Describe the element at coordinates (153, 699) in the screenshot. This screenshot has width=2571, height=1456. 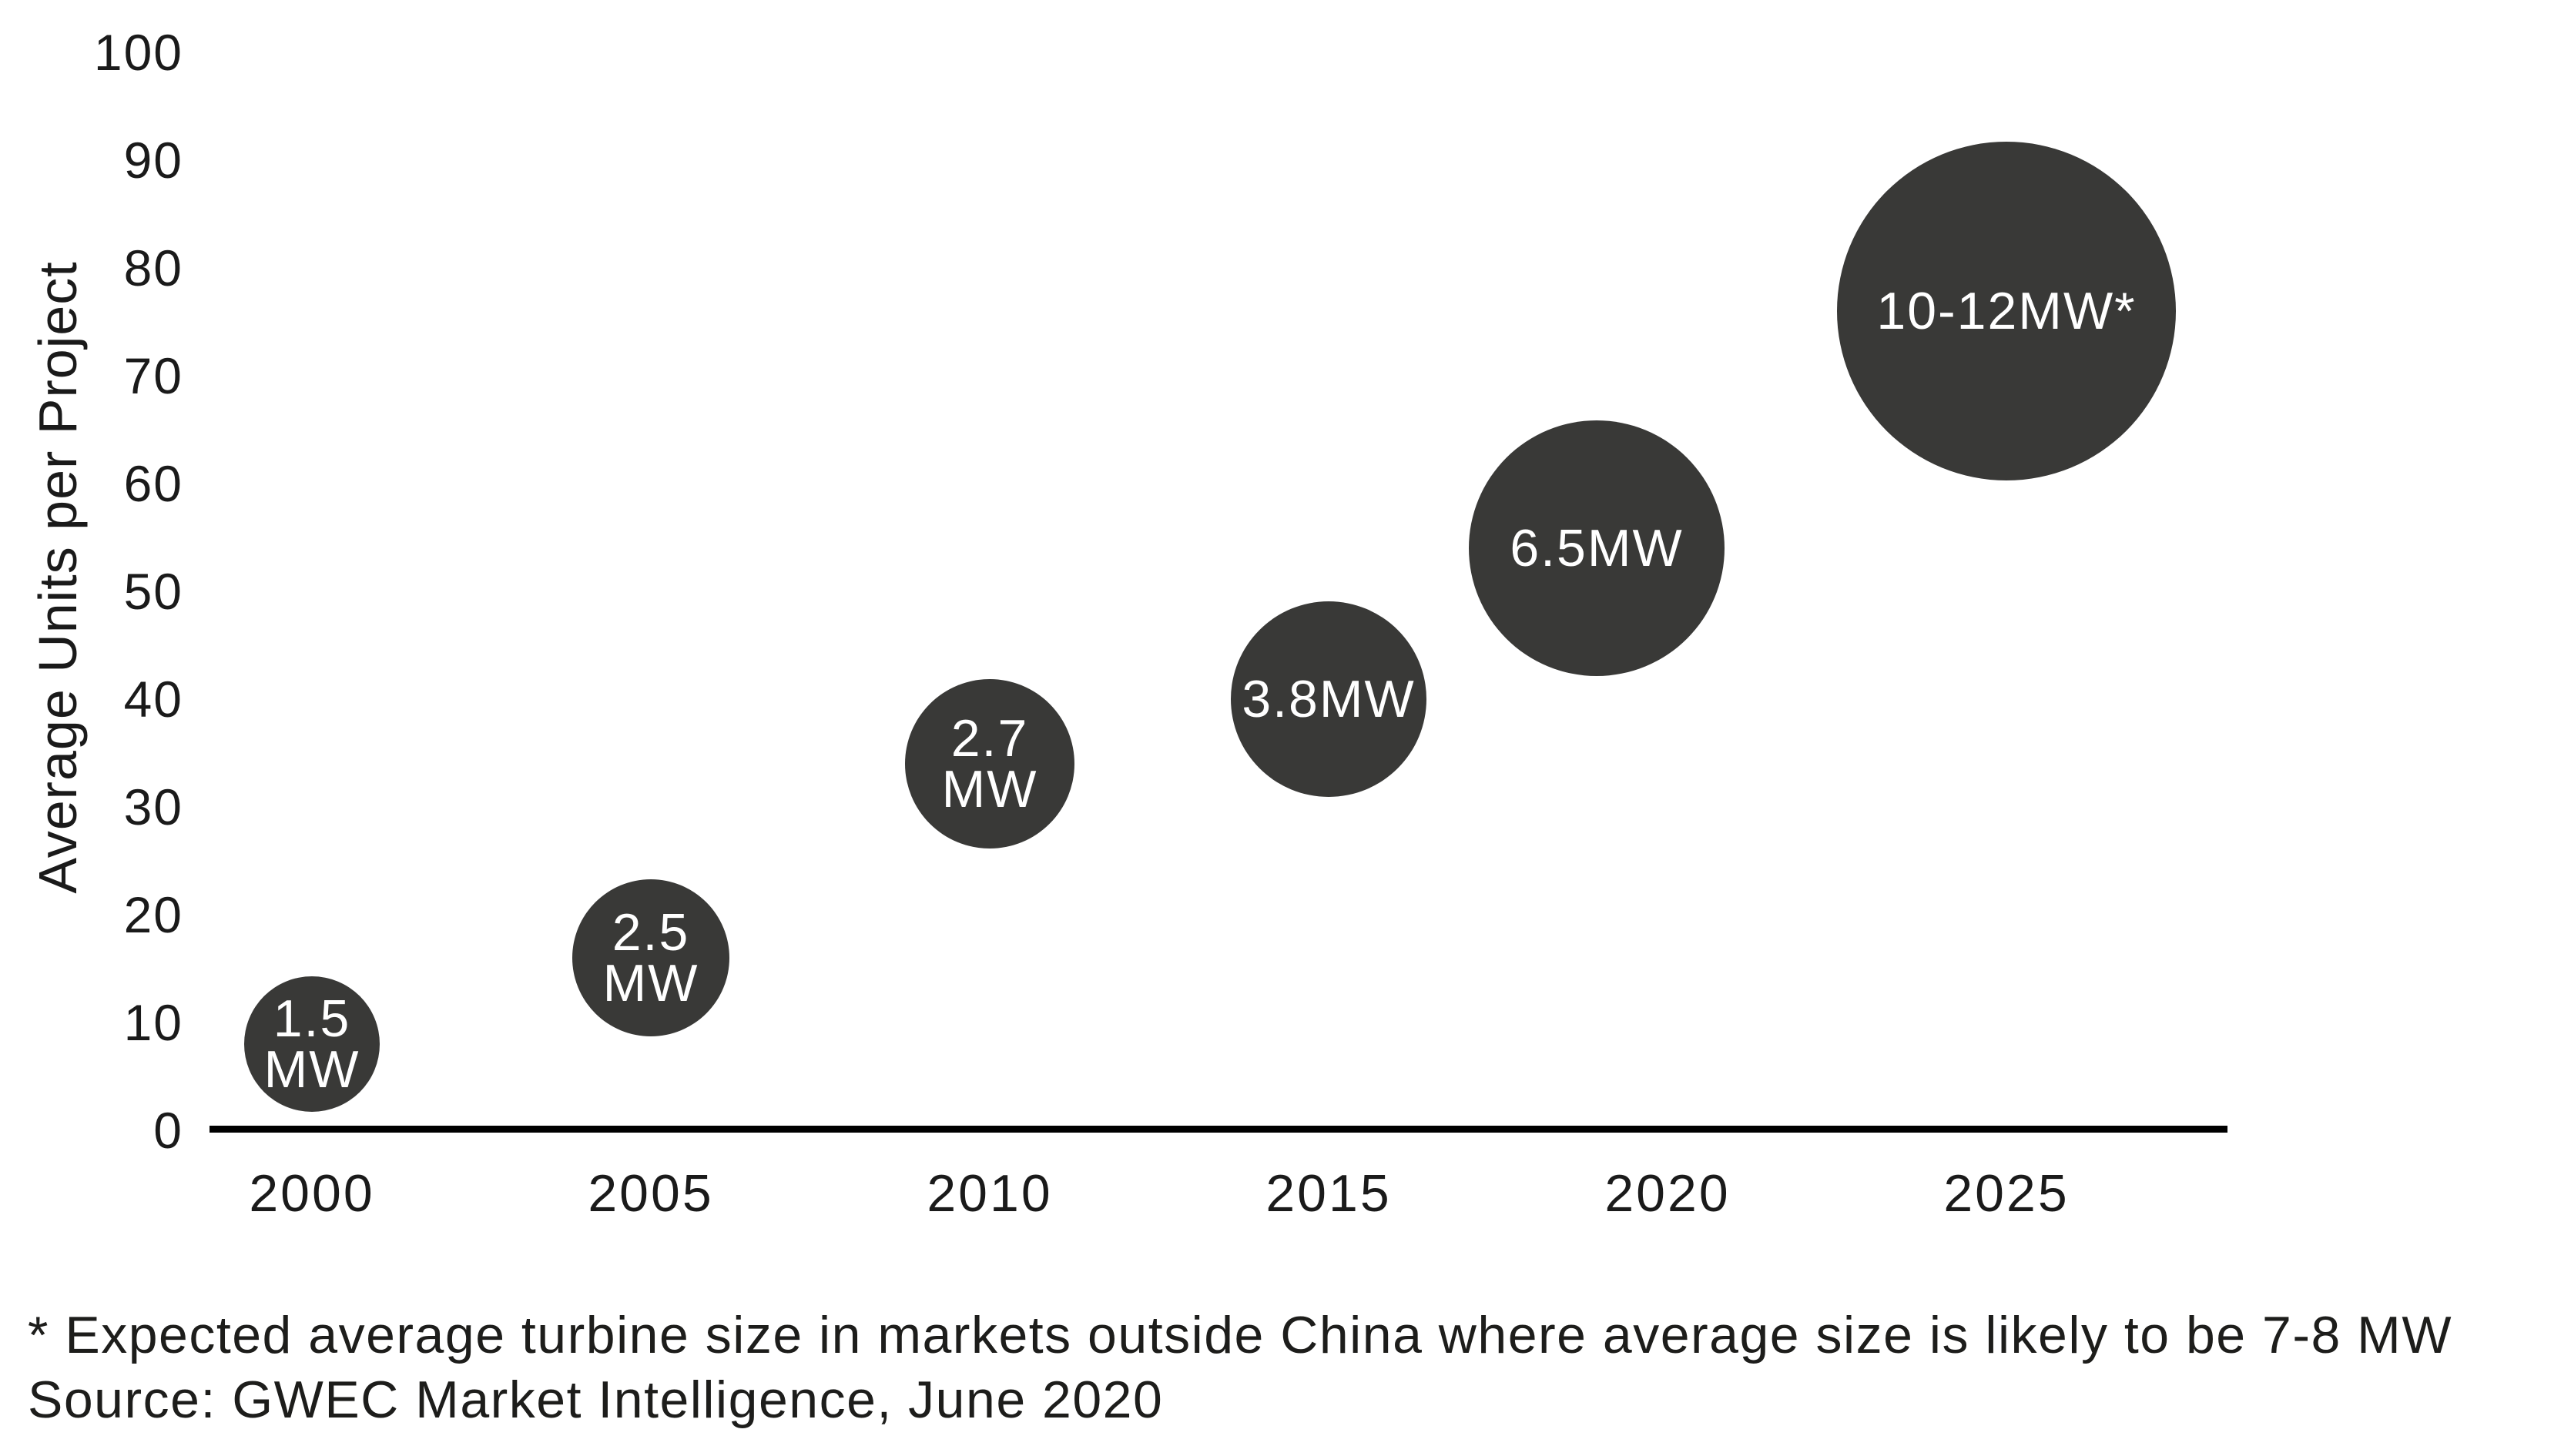
I see `y-tick-label-40: 40` at that location.